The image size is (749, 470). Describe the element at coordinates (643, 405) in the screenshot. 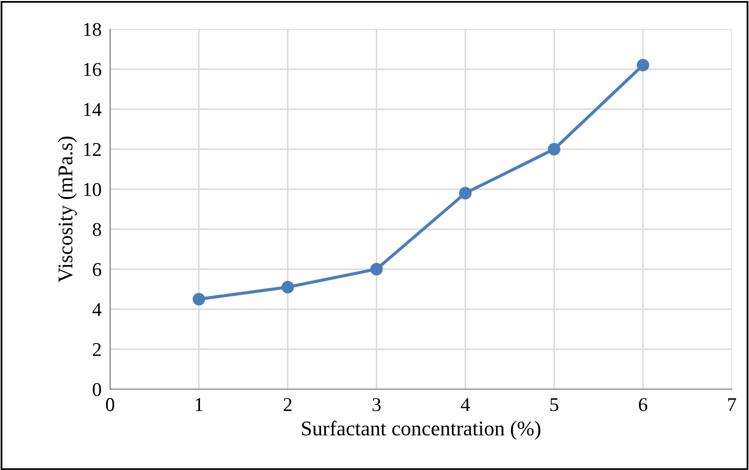

I see `x-tick-label: 6` at that location.